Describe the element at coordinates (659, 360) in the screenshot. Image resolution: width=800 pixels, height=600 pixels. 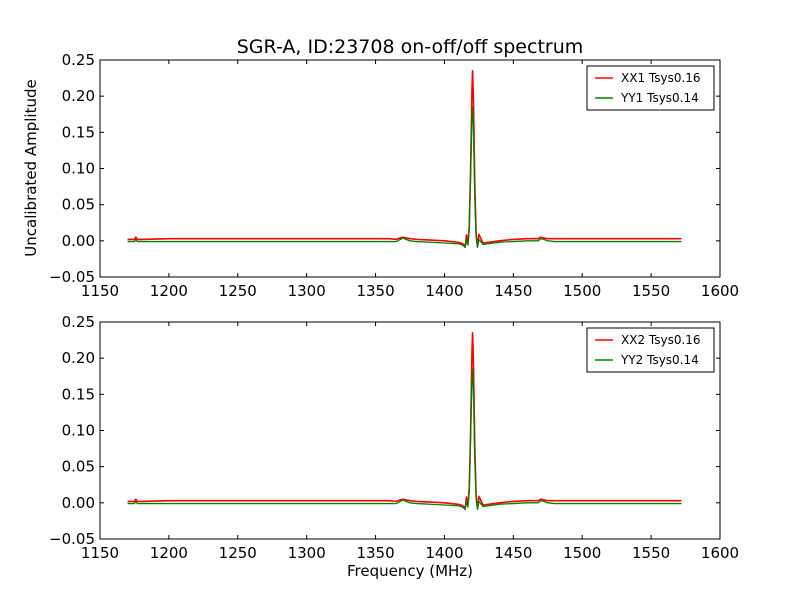
I see `legend-entry: YY2 Tsys0.14` at that location.